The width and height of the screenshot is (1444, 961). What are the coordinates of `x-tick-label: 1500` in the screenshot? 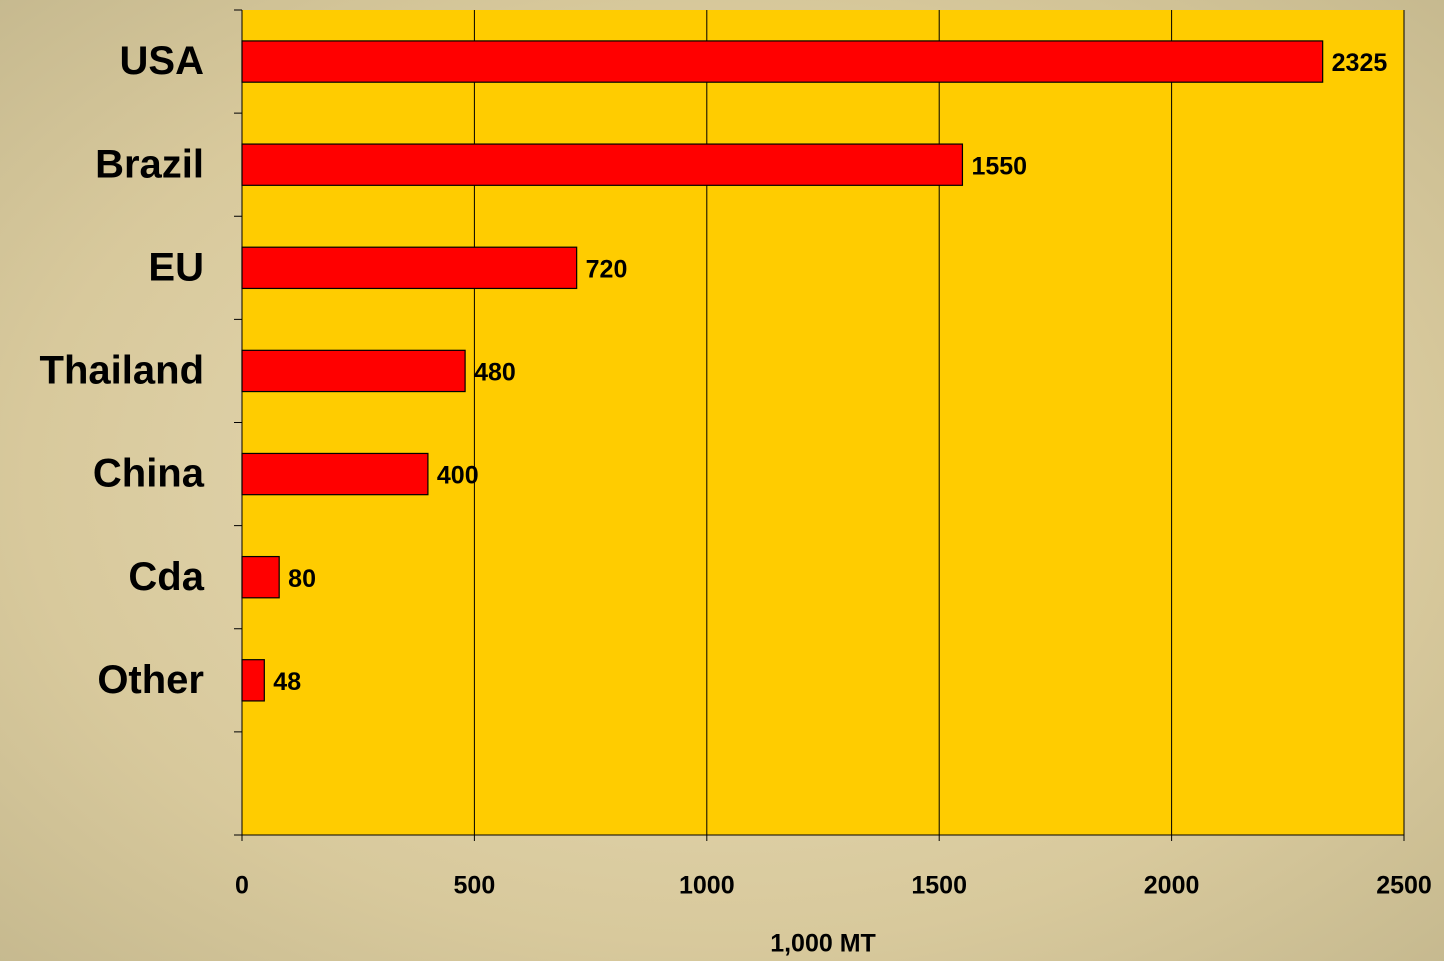 It's located at (939, 886).